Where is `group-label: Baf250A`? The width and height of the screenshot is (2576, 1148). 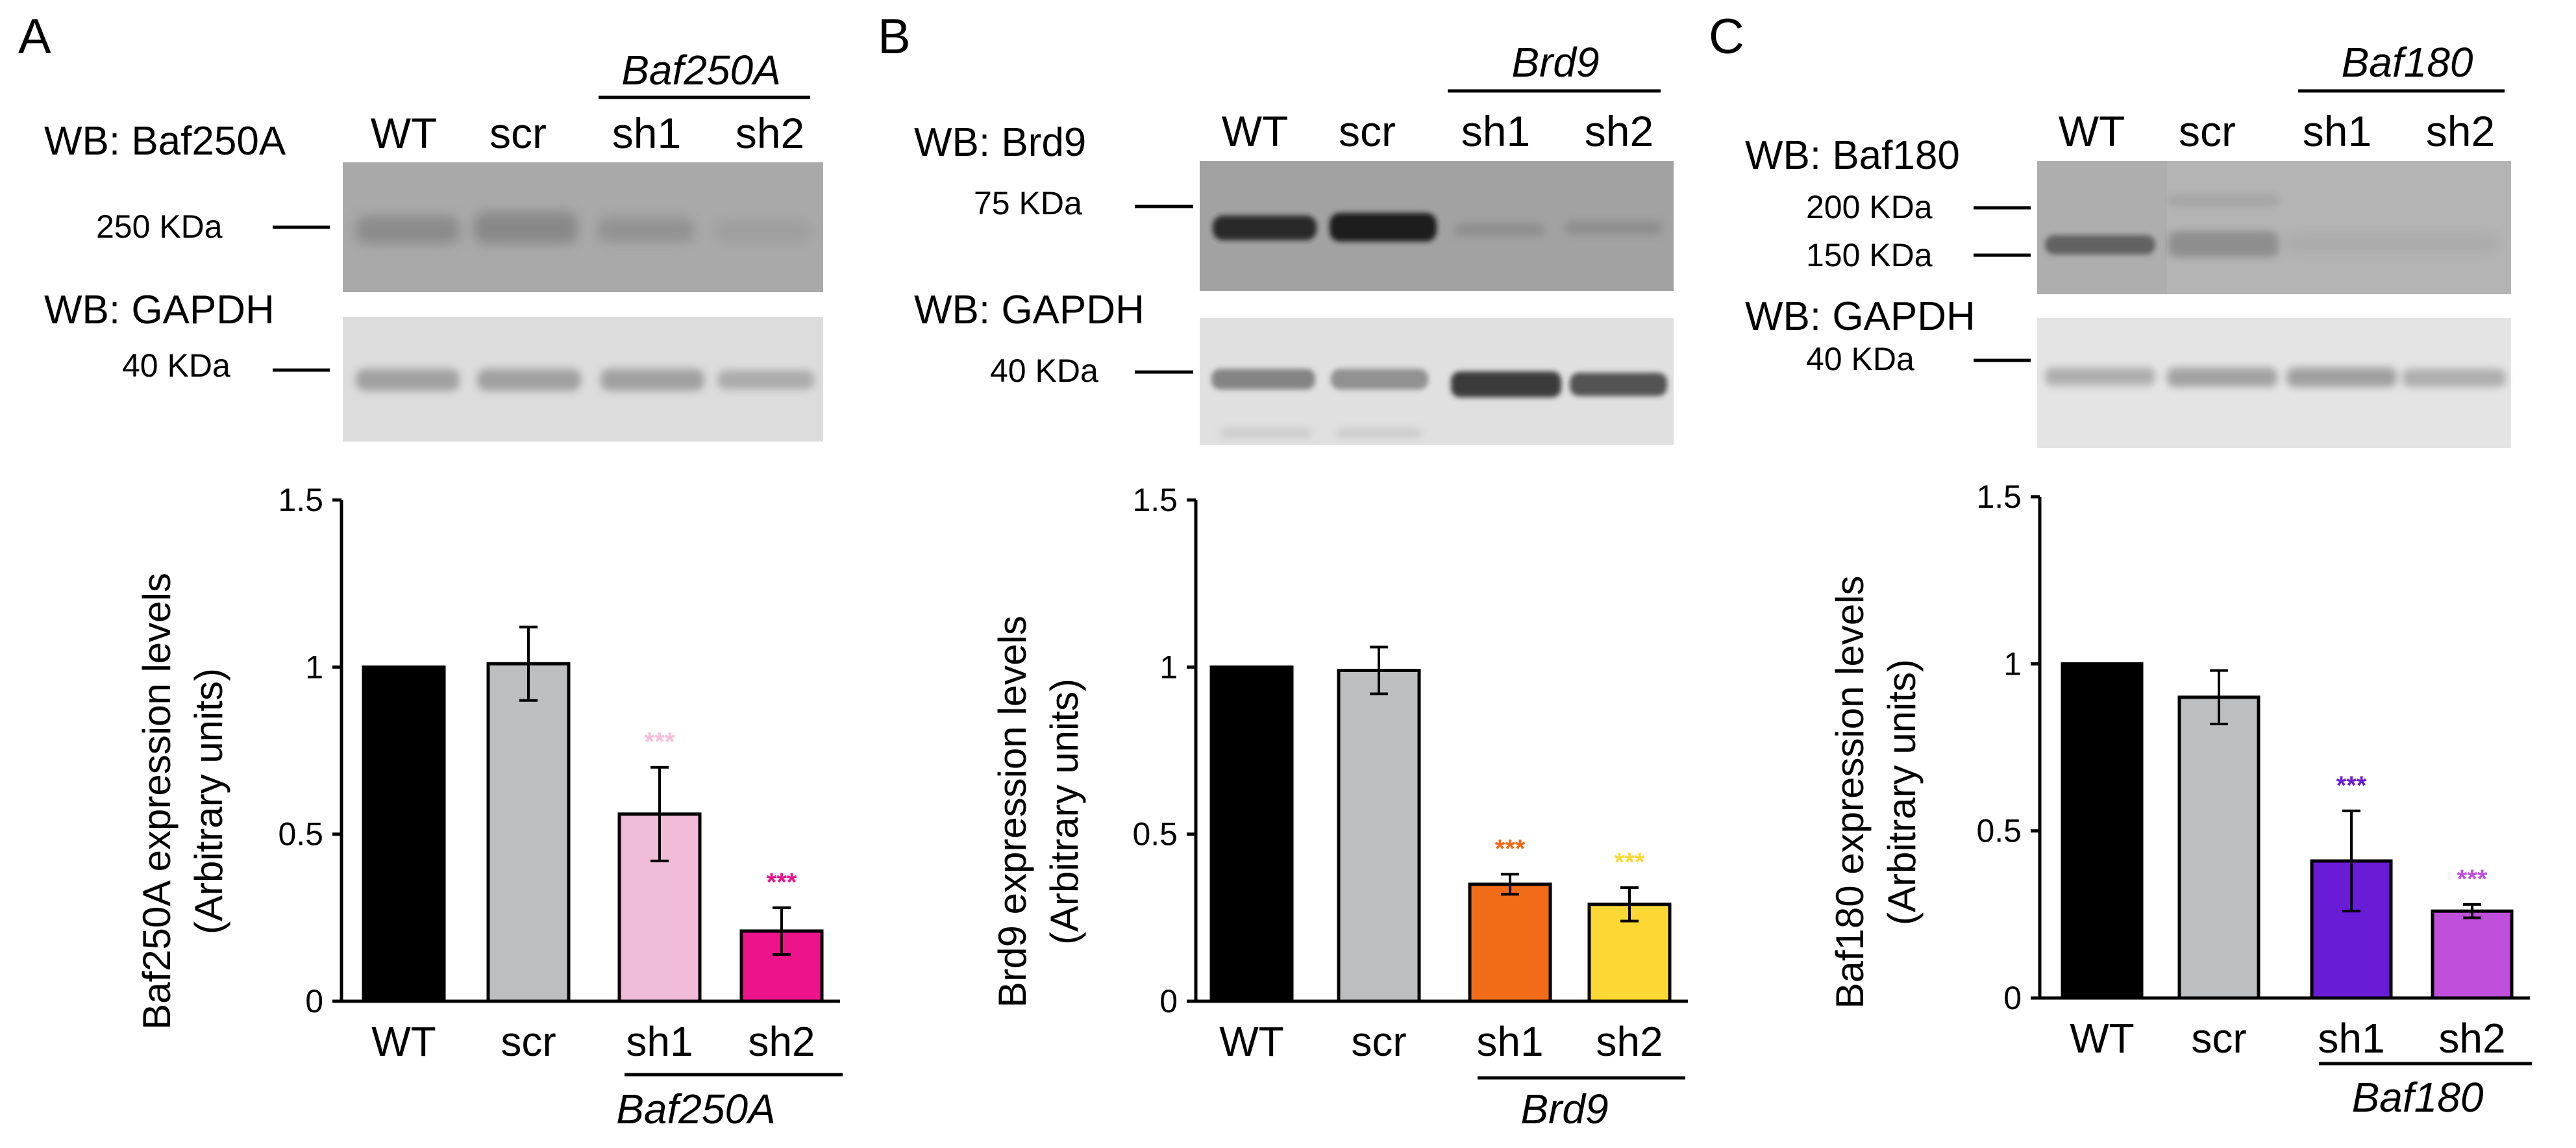
group-label: Baf250A is located at coordinates (696, 1109).